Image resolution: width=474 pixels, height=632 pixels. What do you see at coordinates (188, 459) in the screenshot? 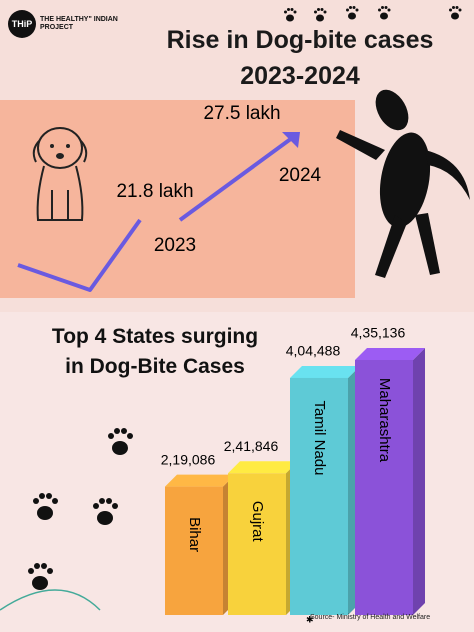
I see `value-label: 2,19,086` at bounding box center [188, 459].